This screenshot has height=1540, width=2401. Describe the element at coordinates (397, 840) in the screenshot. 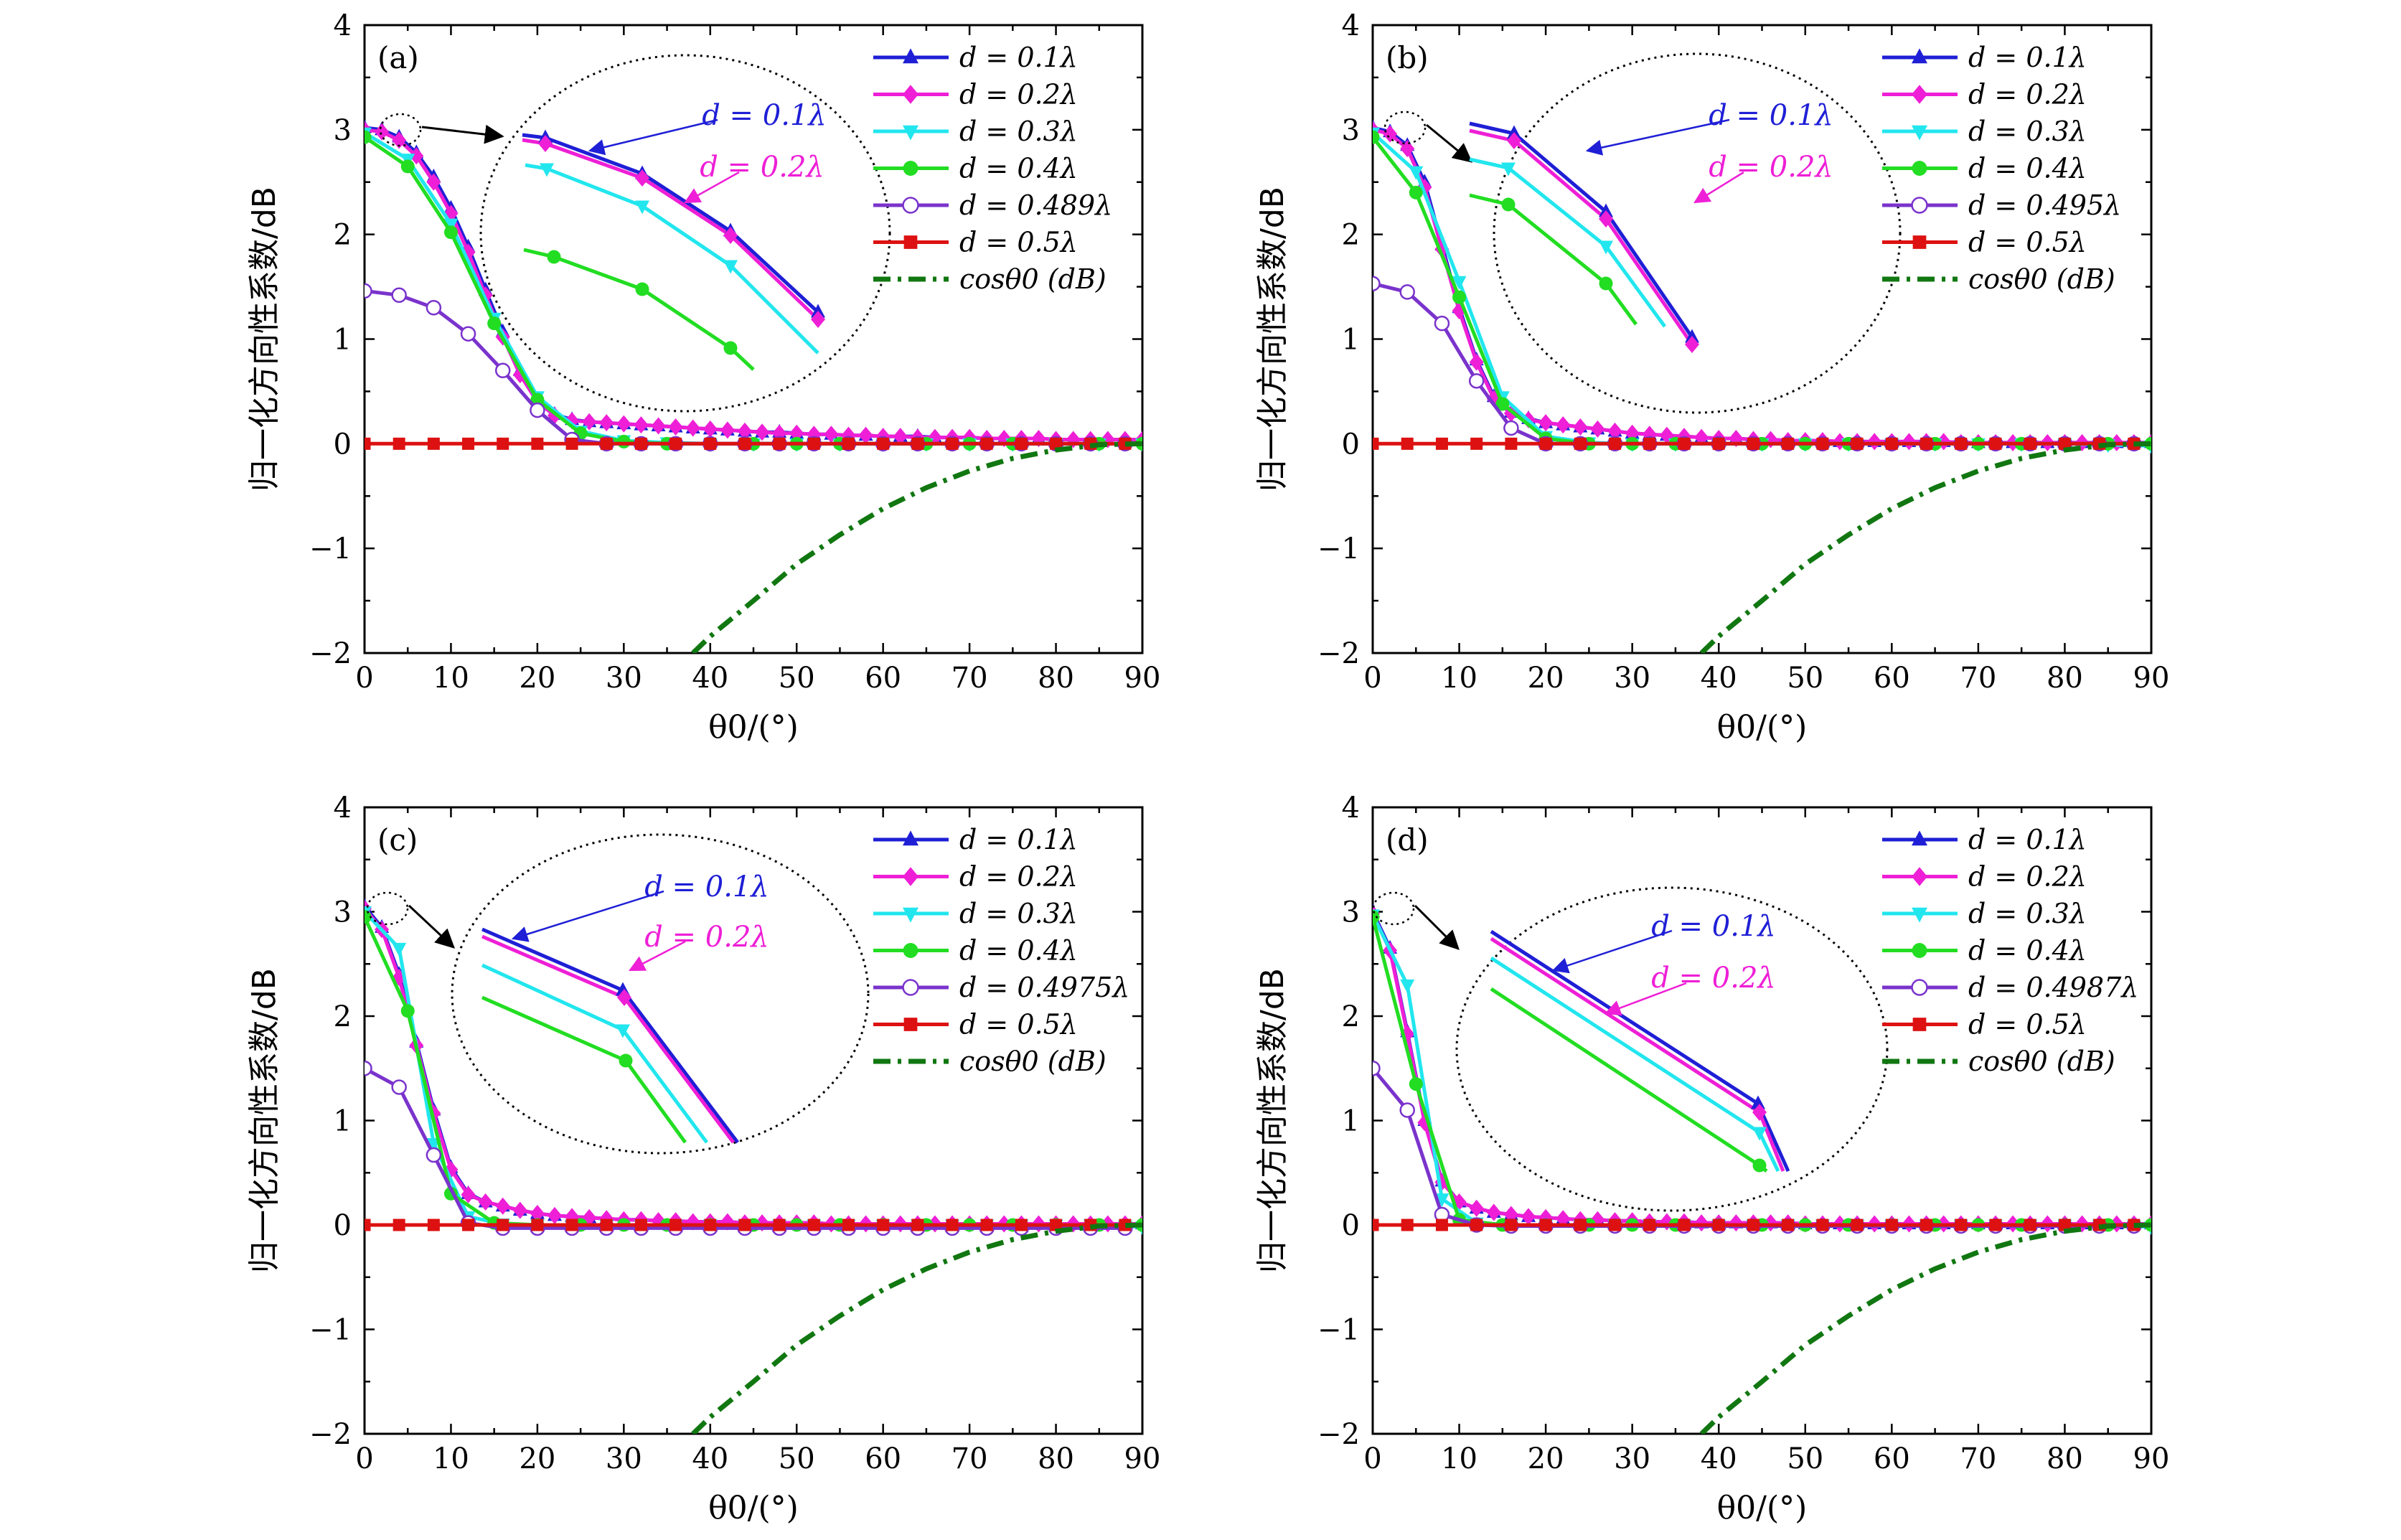

I see `panel-label: (c)` at that location.